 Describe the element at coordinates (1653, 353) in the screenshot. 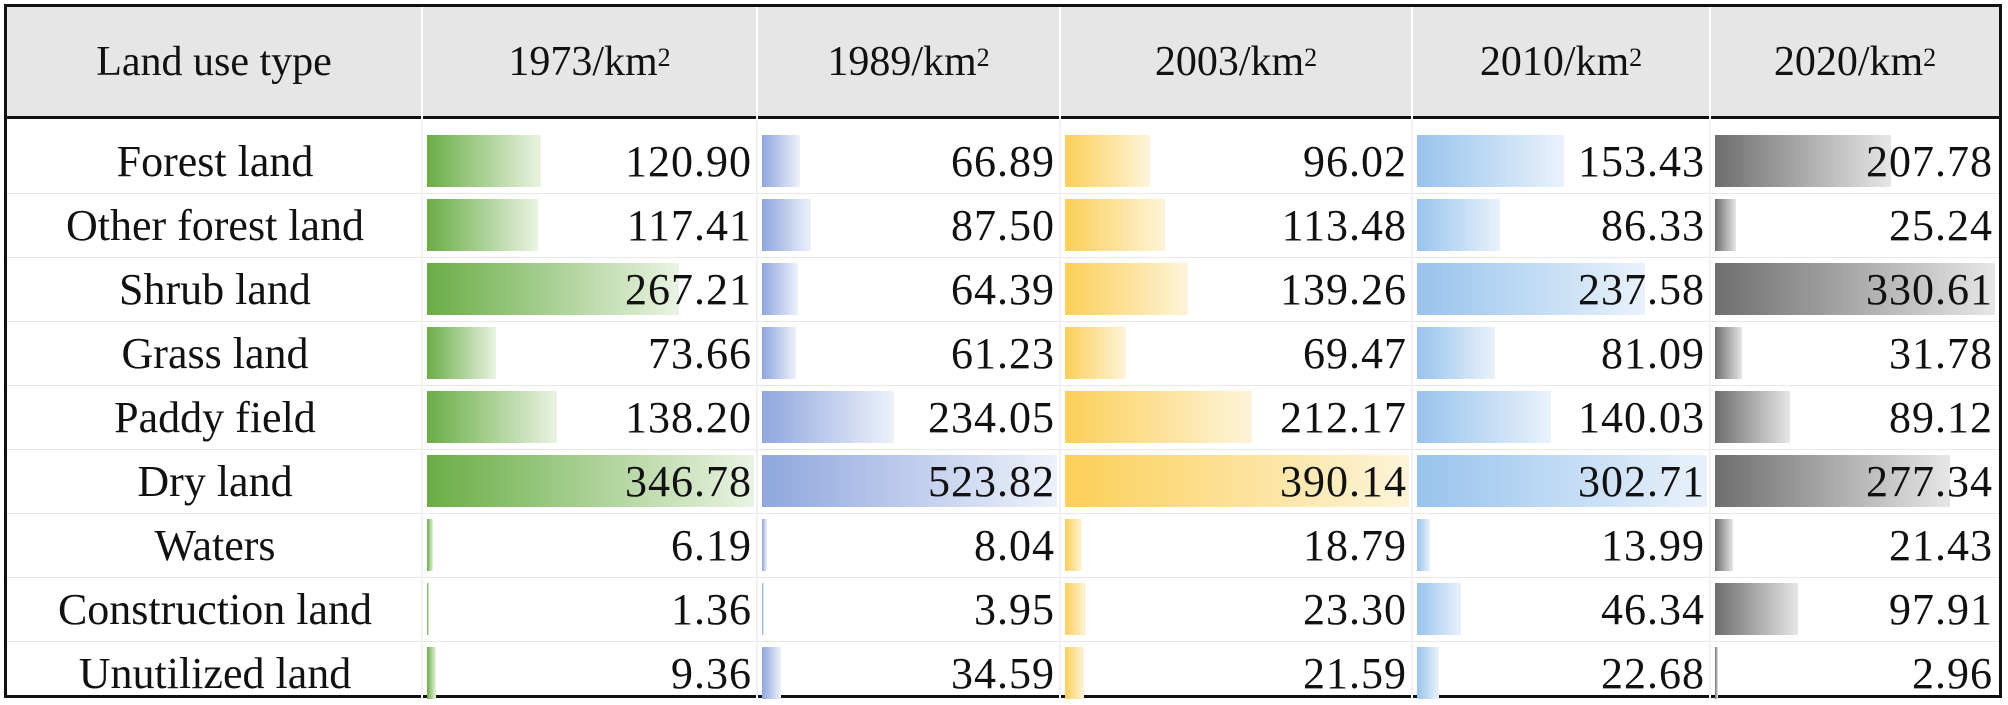

I see `data-value: 81.09` at that location.